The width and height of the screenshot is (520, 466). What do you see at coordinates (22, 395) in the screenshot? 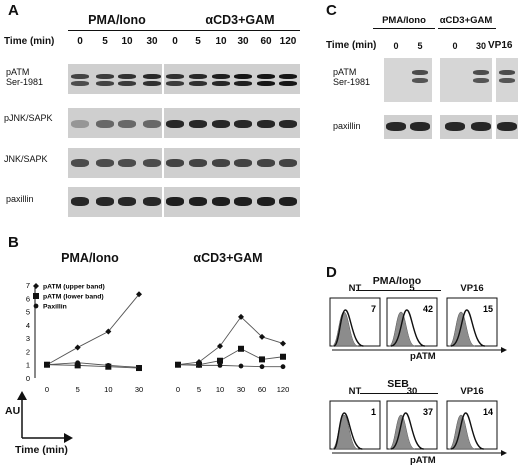
I see `y-axis-arrowhead` at bounding box center [22, 395].